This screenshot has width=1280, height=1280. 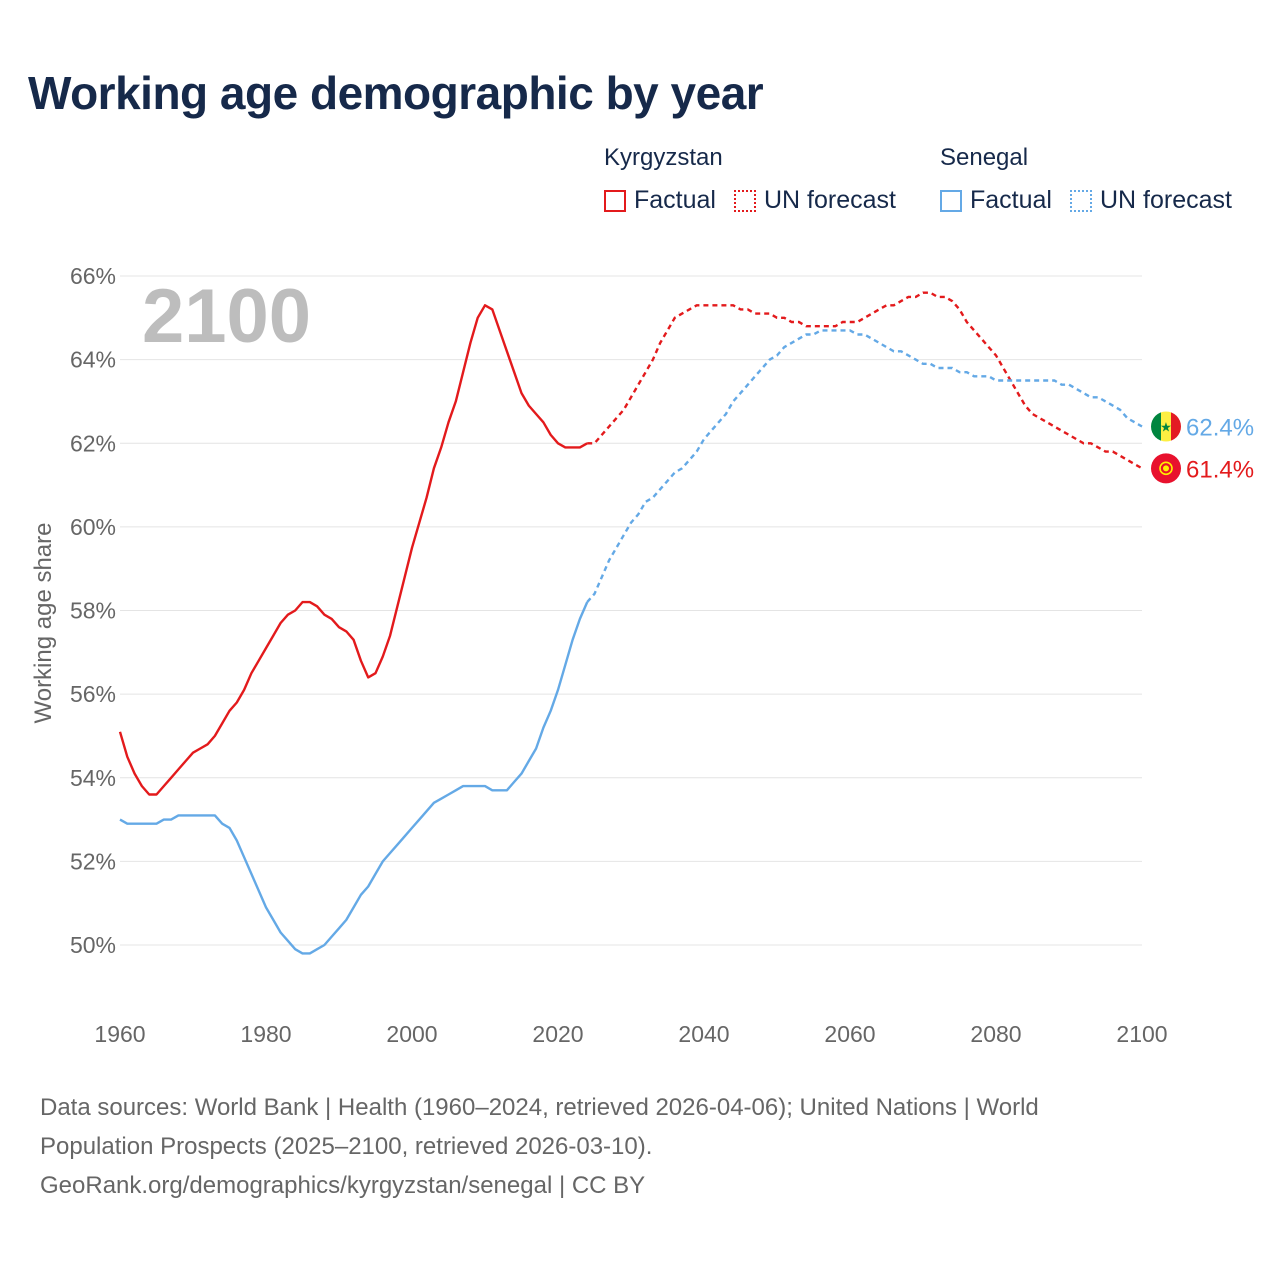 I want to click on legend-kyrgyzstan: Kyrgyzstan Factual UN forecast, so click(x=759, y=179).